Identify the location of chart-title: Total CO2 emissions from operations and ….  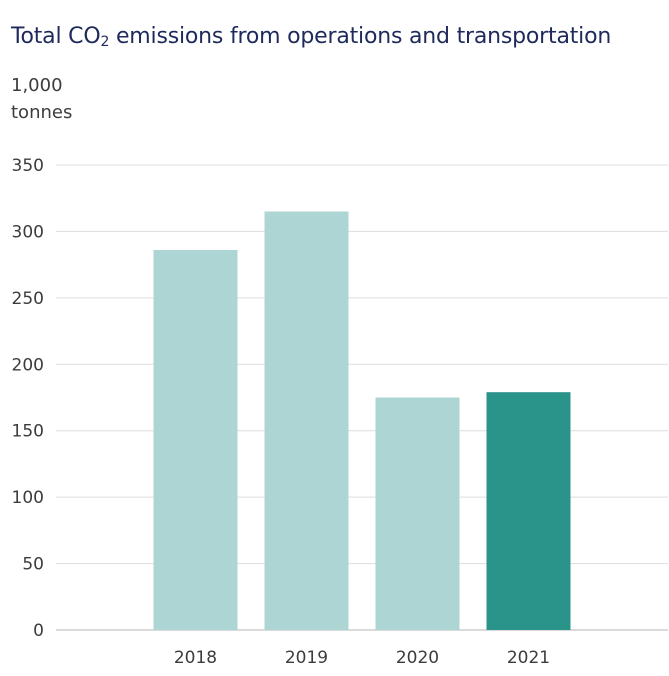
(311, 37).